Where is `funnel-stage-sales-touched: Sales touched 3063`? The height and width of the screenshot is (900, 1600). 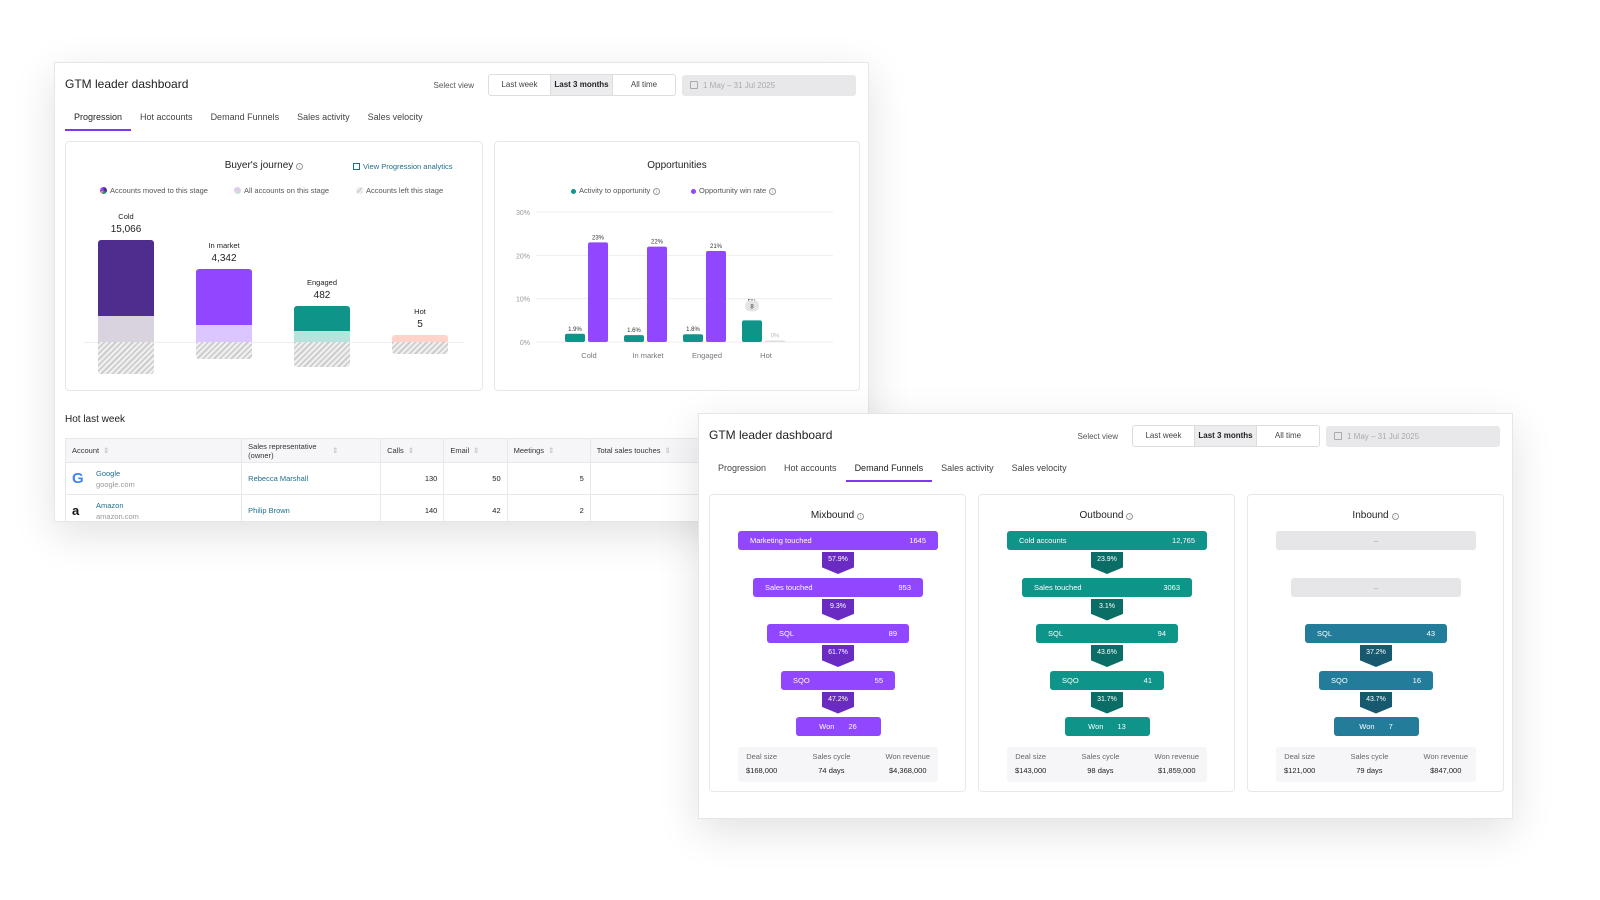 funnel-stage-sales-touched: Sales touched 3063 is located at coordinates (1107, 587).